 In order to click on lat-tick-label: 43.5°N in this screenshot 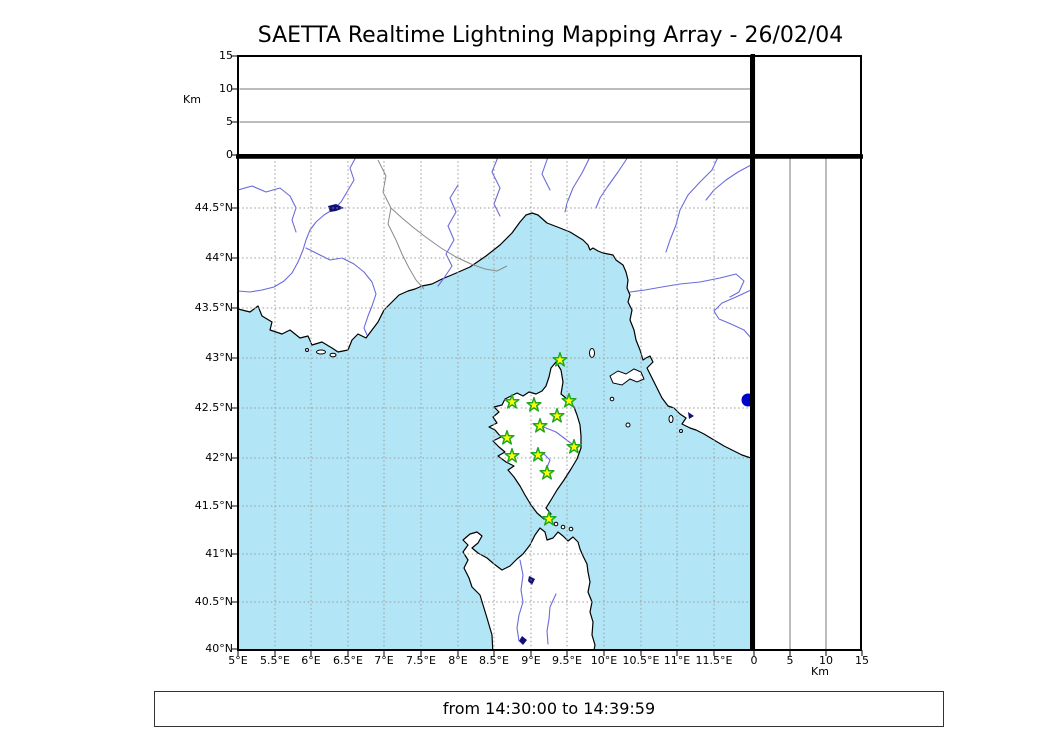, I will do `click(213, 307)`.